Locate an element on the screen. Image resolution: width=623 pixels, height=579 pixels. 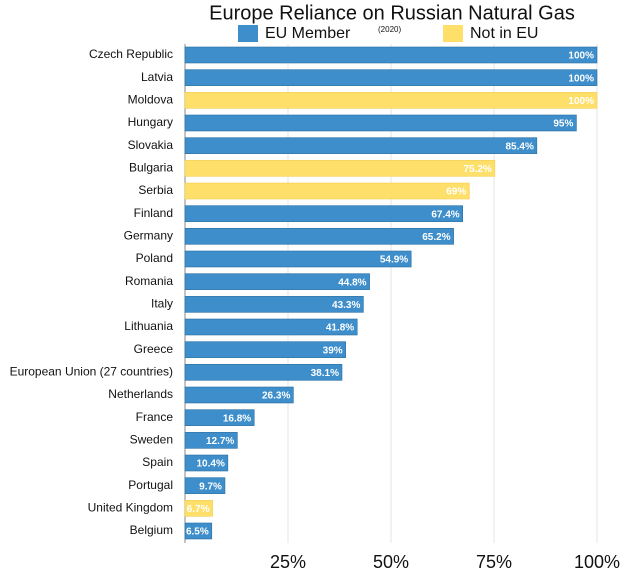
y-tick-label: Bulgaria is located at coordinates (151, 168).